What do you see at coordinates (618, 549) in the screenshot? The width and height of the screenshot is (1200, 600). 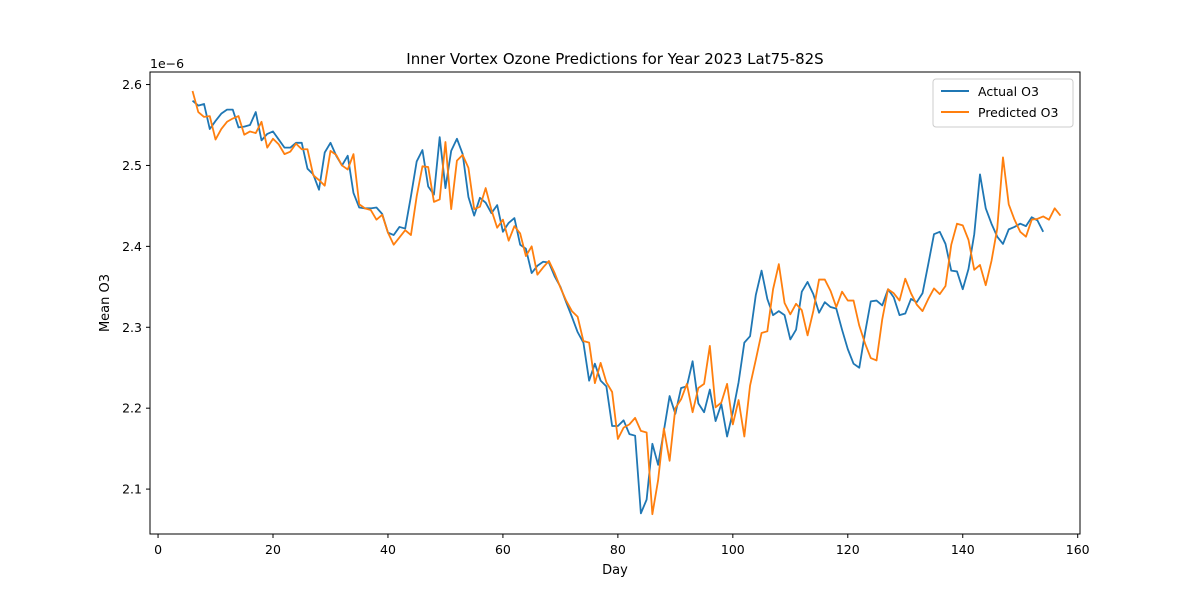 I see `x-tick-label: 80` at bounding box center [618, 549].